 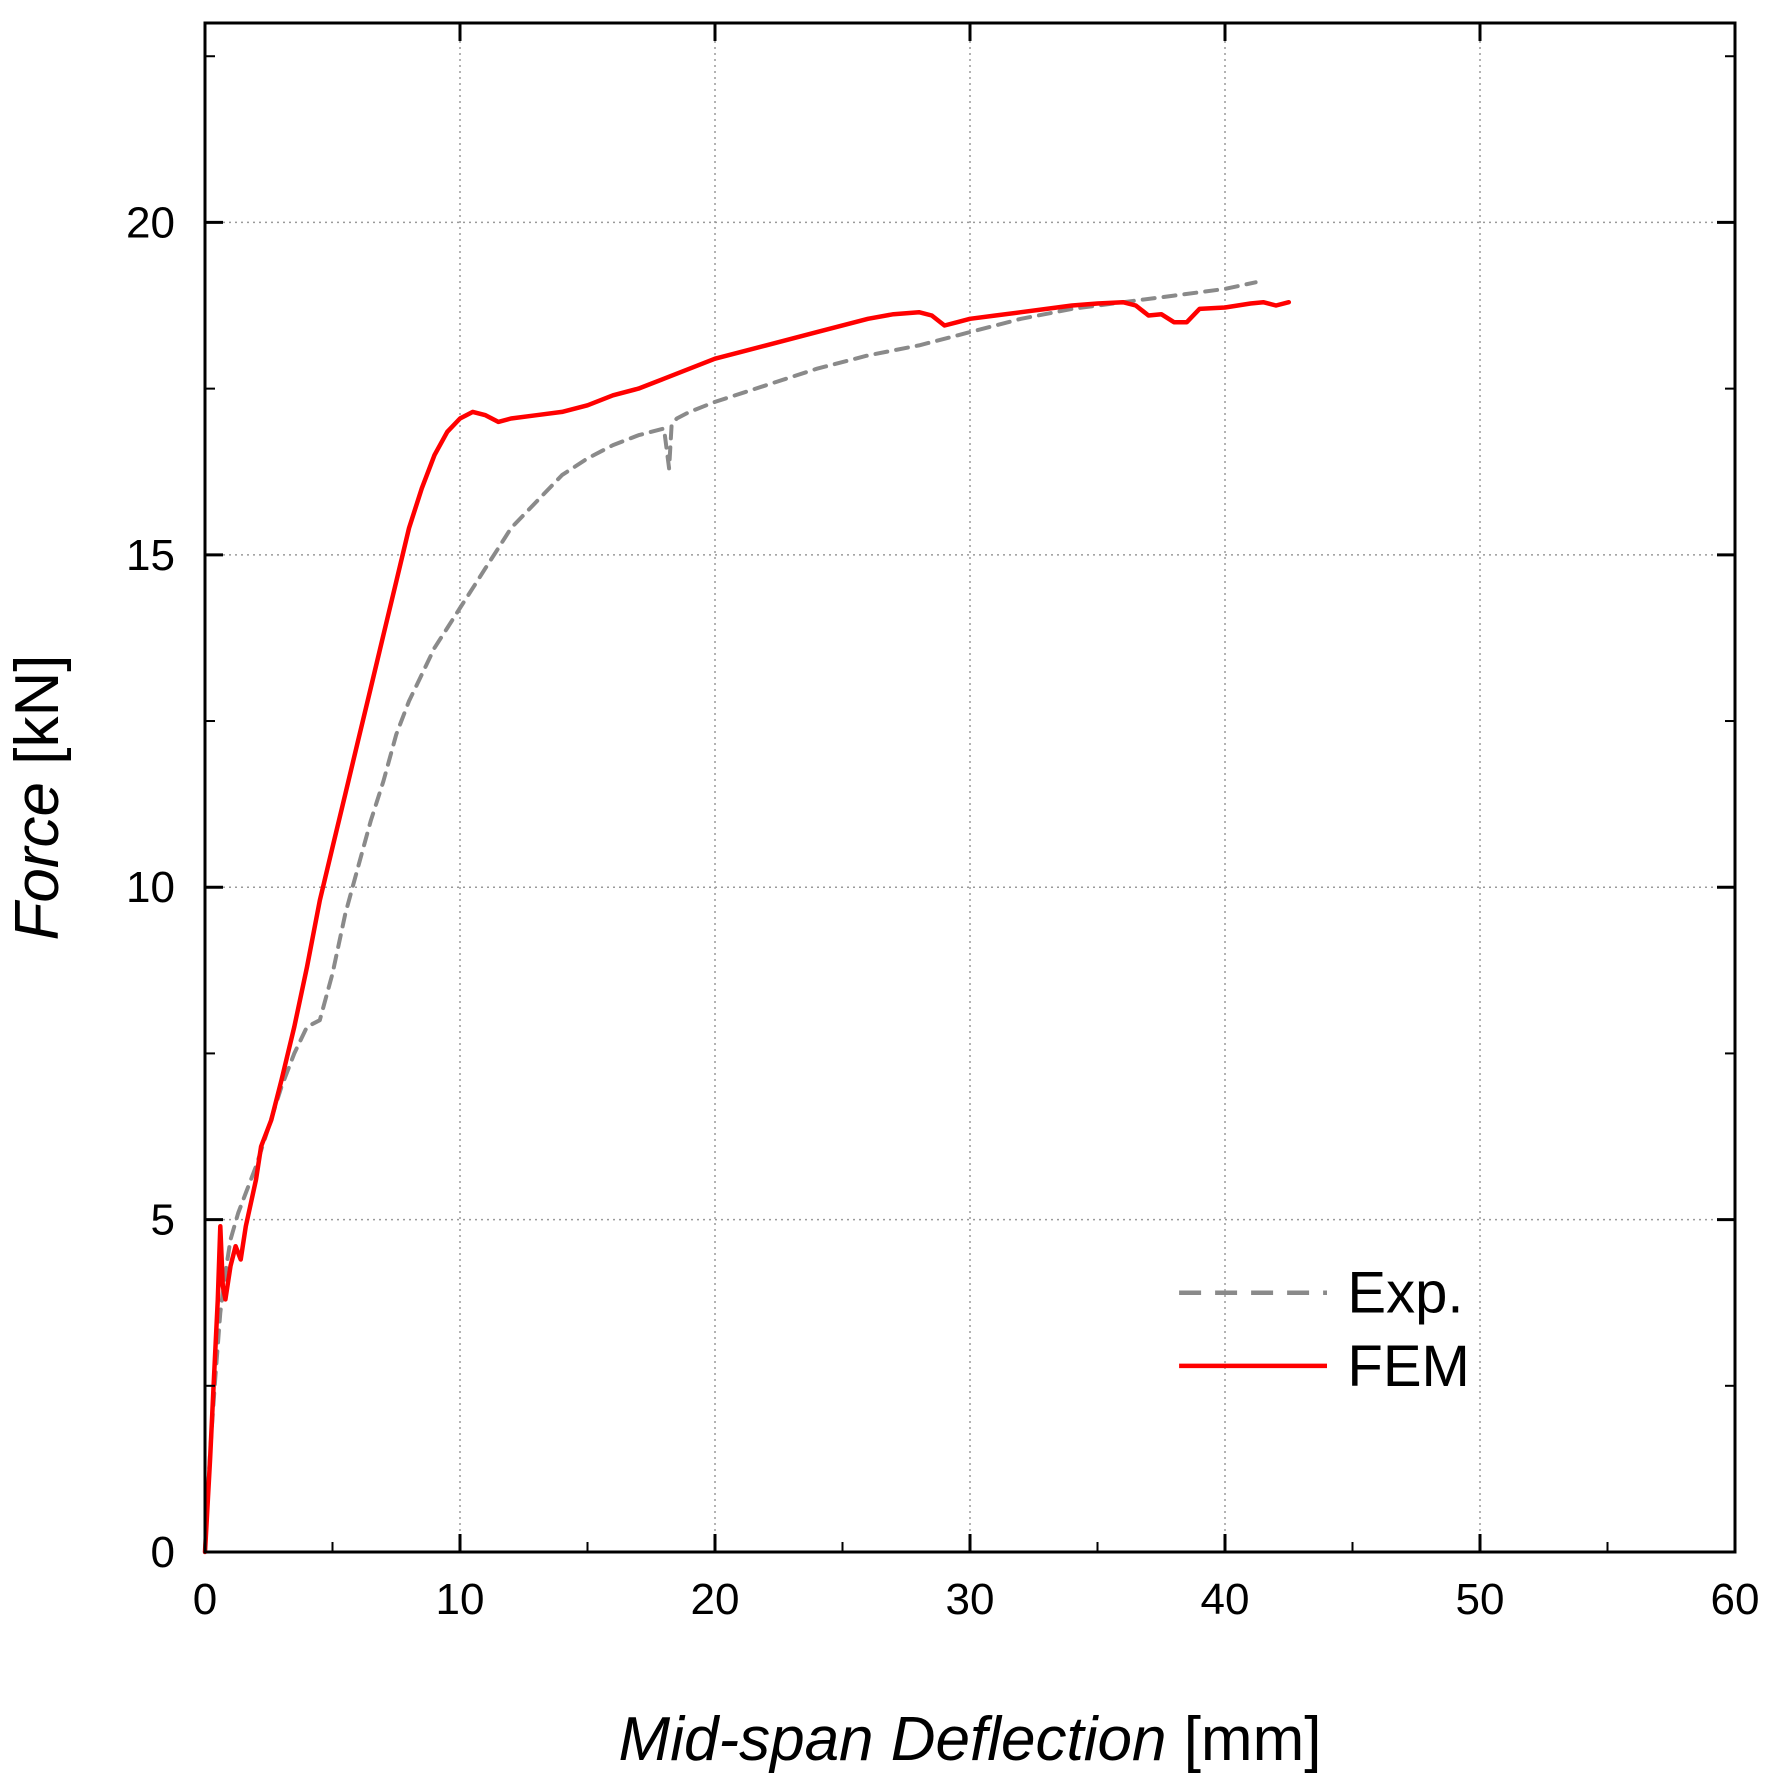 I want to click on y-axis-title: Force [kN], so click(x=37, y=798).